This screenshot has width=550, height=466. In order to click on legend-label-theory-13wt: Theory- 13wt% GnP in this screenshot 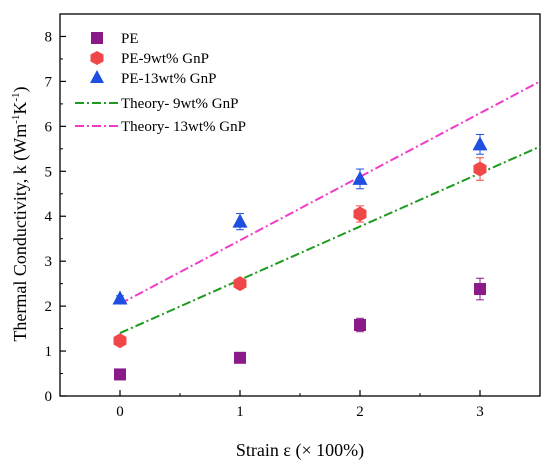, I will do `click(183, 127)`.